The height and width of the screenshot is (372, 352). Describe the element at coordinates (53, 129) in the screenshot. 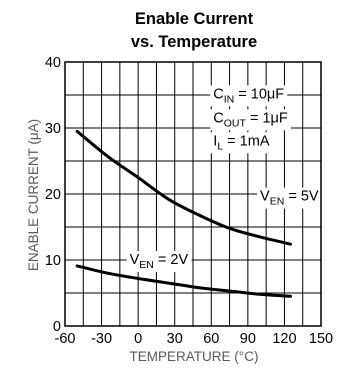

I see `y-tick-label: 30` at that location.